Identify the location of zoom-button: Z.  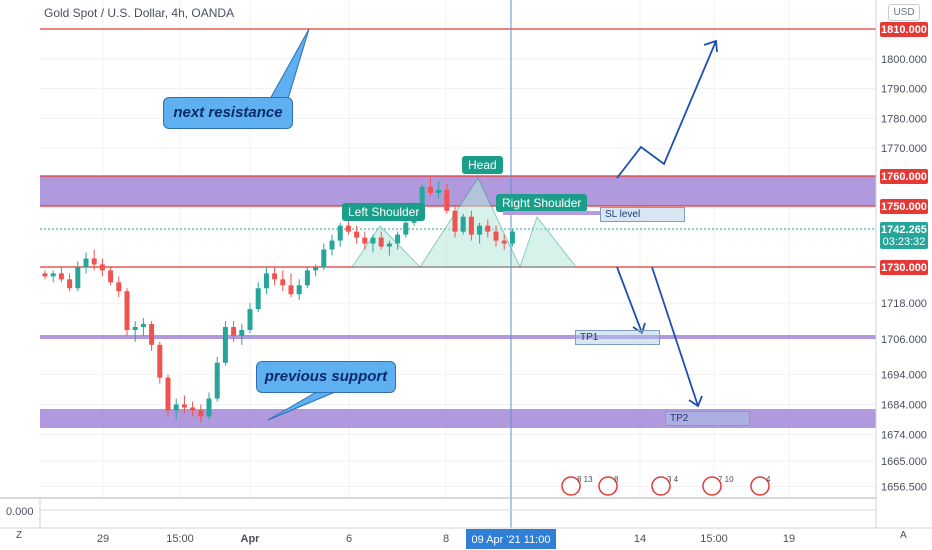
(19, 535).